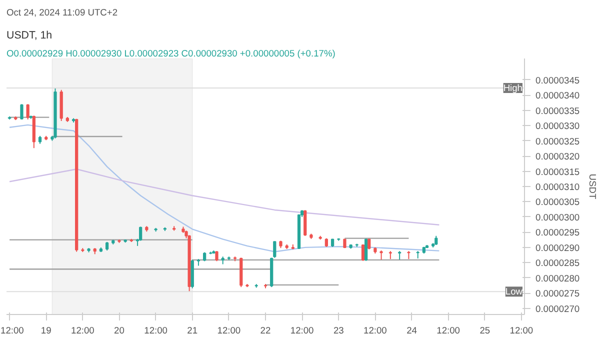 Image resolution: width=600 pixels, height=338 pixels. Describe the element at coordinates (558, 309) in the screenshot. I see `y-tick-label: 0.0000270` at that location.